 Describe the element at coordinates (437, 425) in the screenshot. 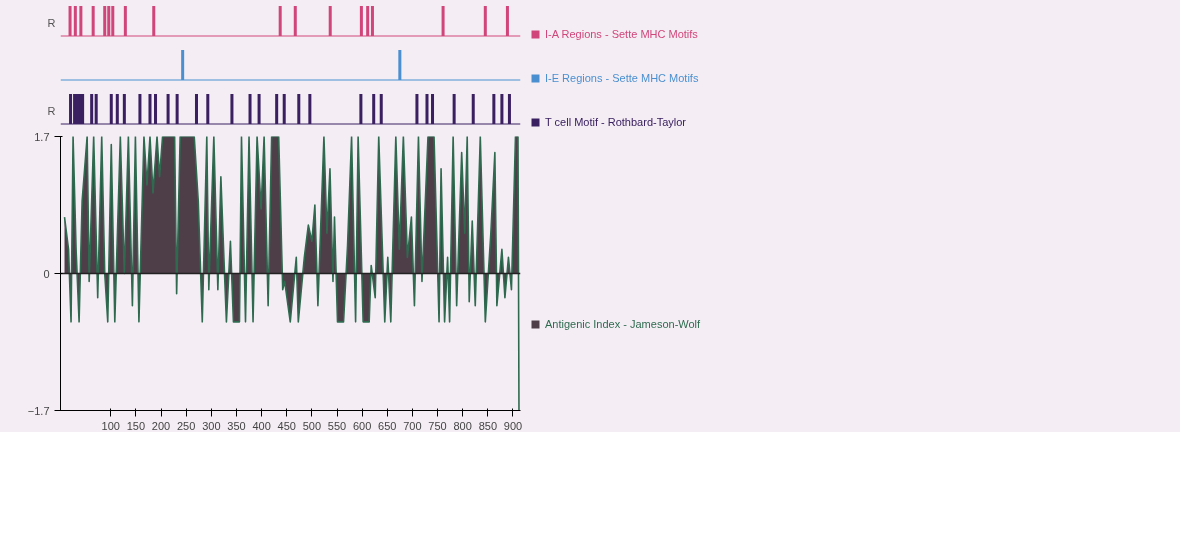

I see `x-tick-label: 750` at that location.